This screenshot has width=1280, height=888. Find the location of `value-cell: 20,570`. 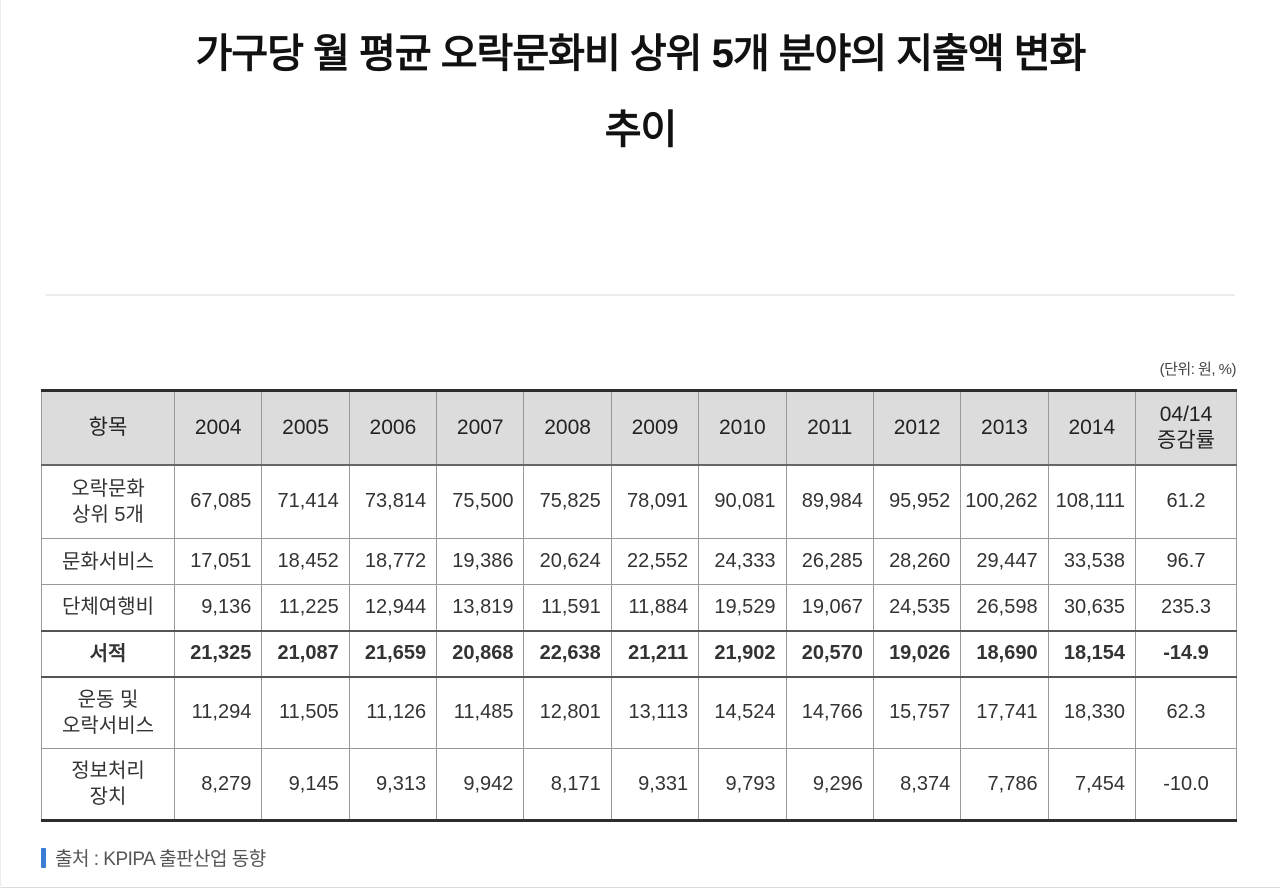

value-cell: 20,570 is located at coordinates (829, 653).